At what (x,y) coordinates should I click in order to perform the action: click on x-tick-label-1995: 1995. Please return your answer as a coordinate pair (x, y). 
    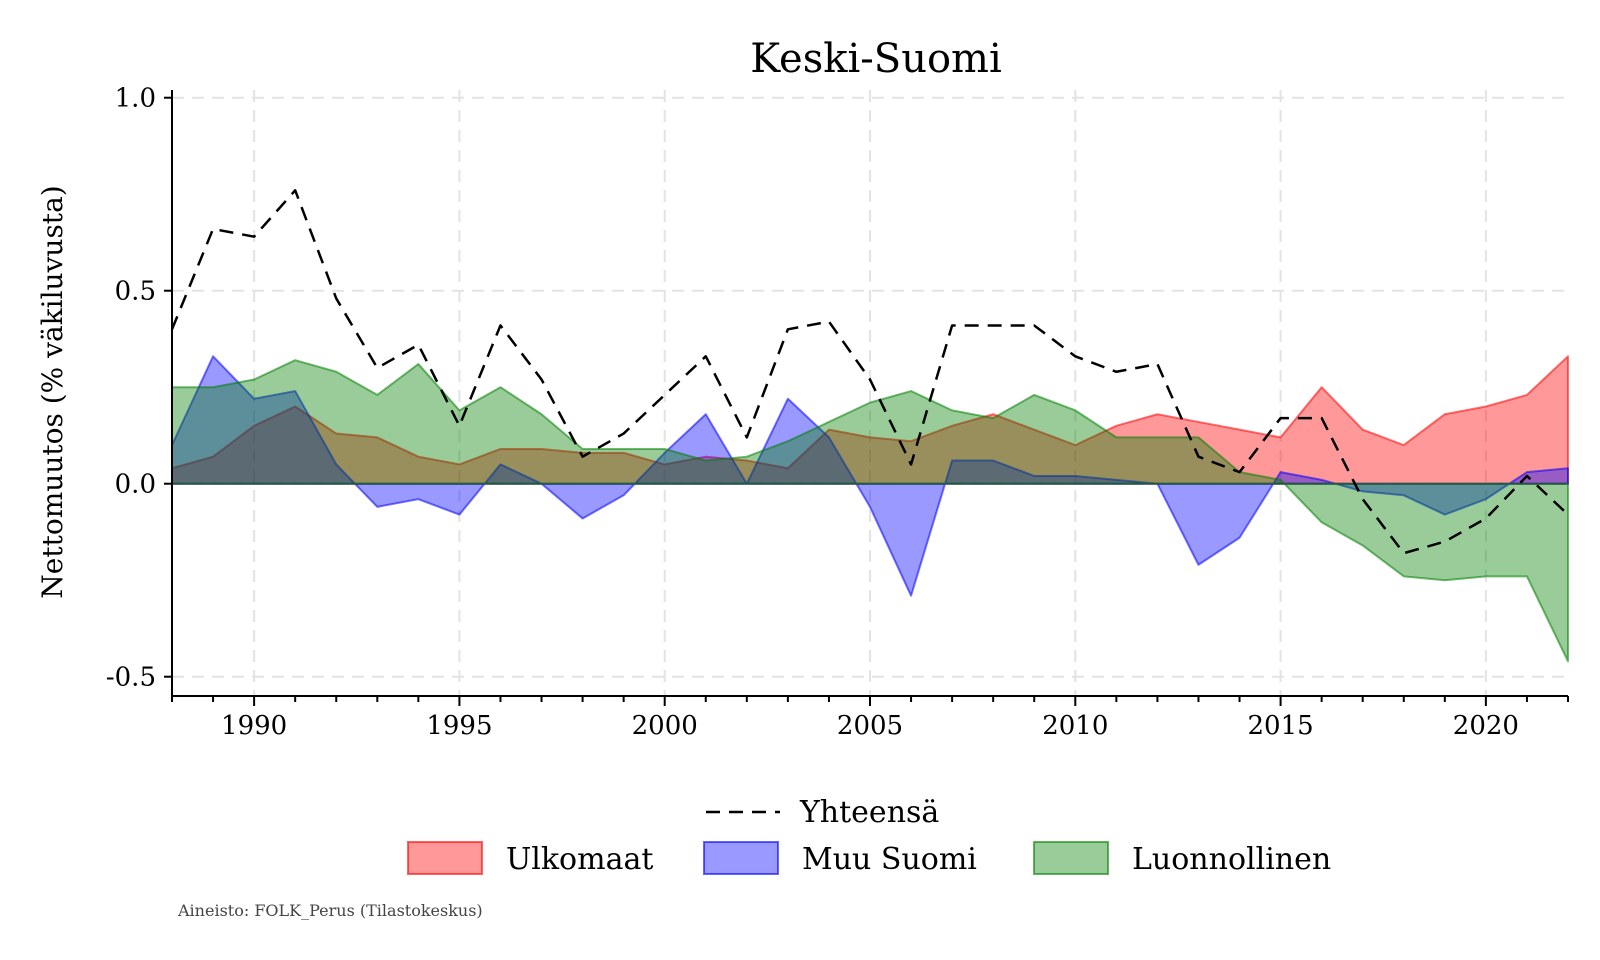
    Looking at the image, I should click on (459, 726).